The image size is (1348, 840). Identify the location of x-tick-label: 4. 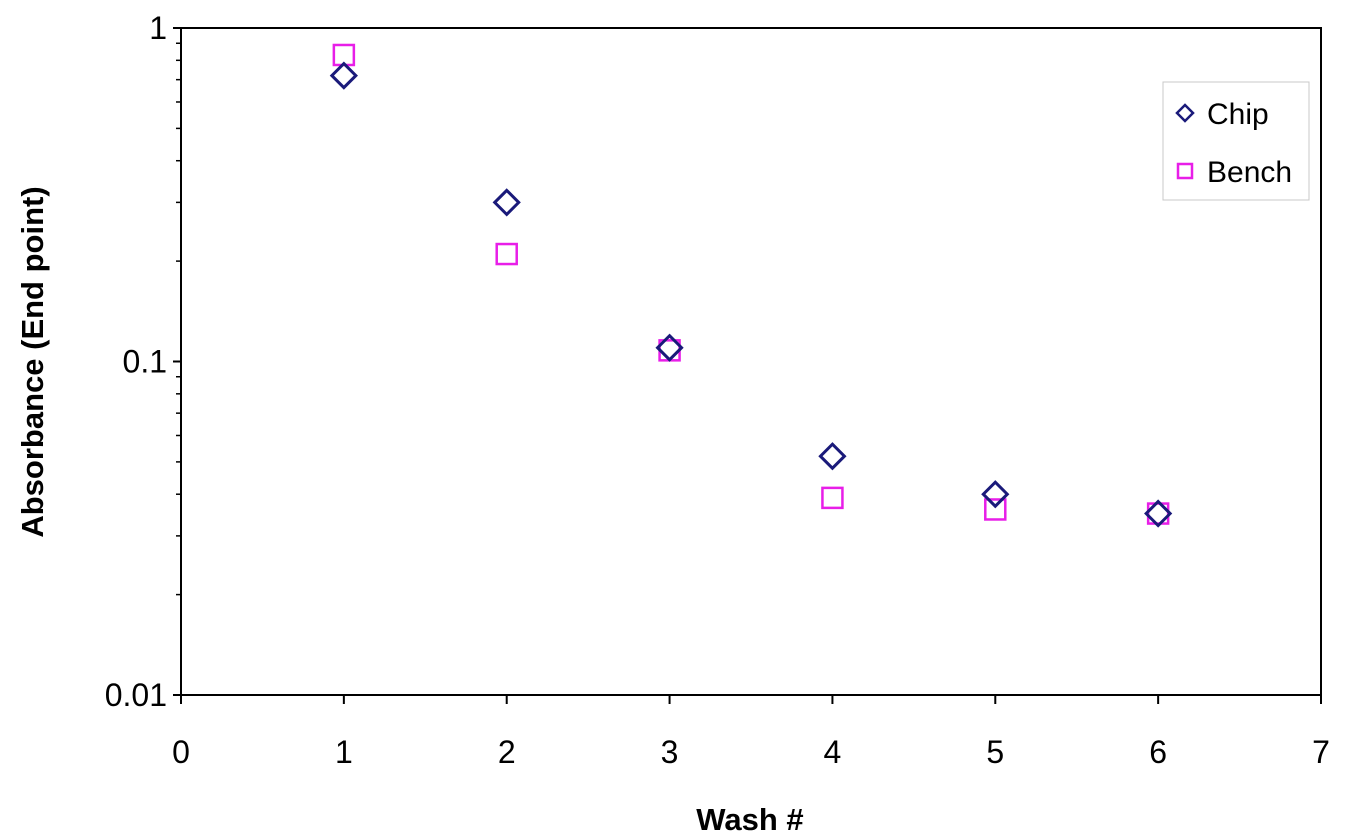
(833, 752).